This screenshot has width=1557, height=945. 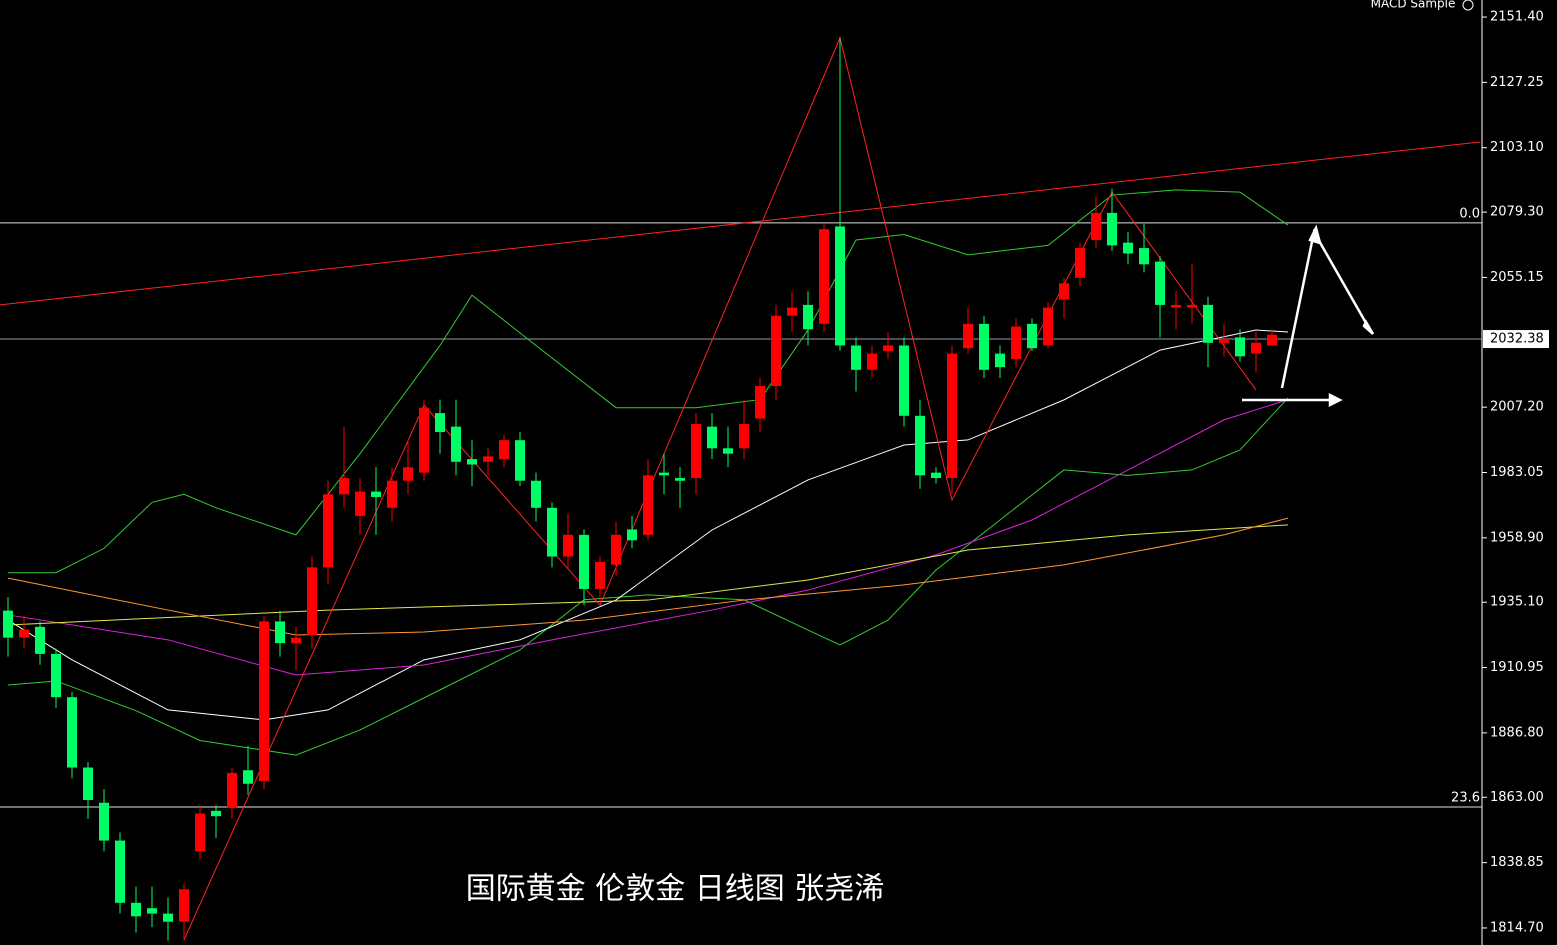 I want to click on last-price-label: 2032.38, so click(x=1517, y=339).